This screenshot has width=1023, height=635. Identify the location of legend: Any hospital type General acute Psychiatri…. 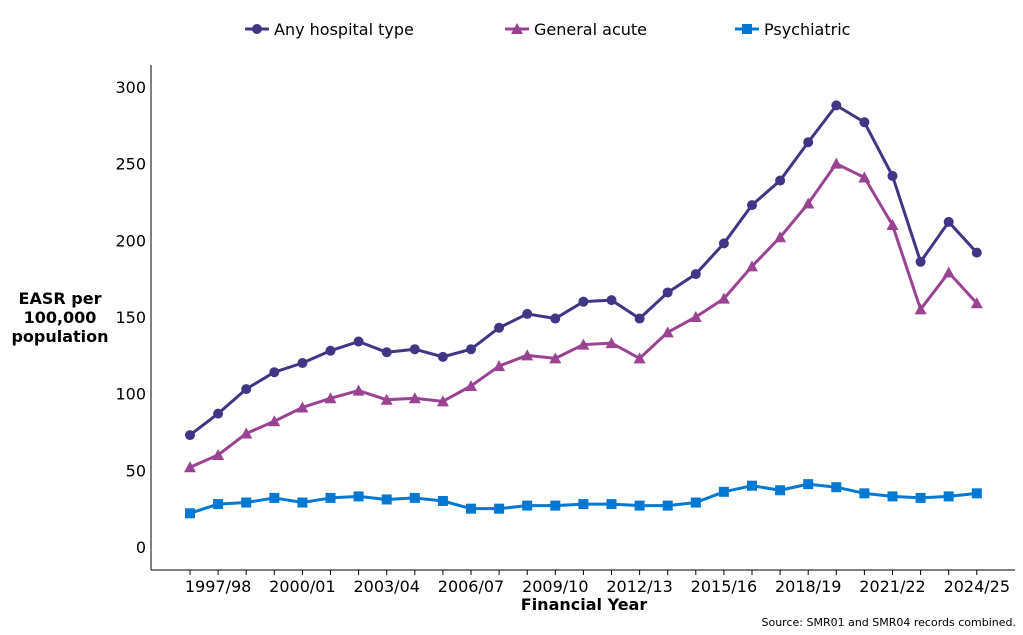
(547, 29).